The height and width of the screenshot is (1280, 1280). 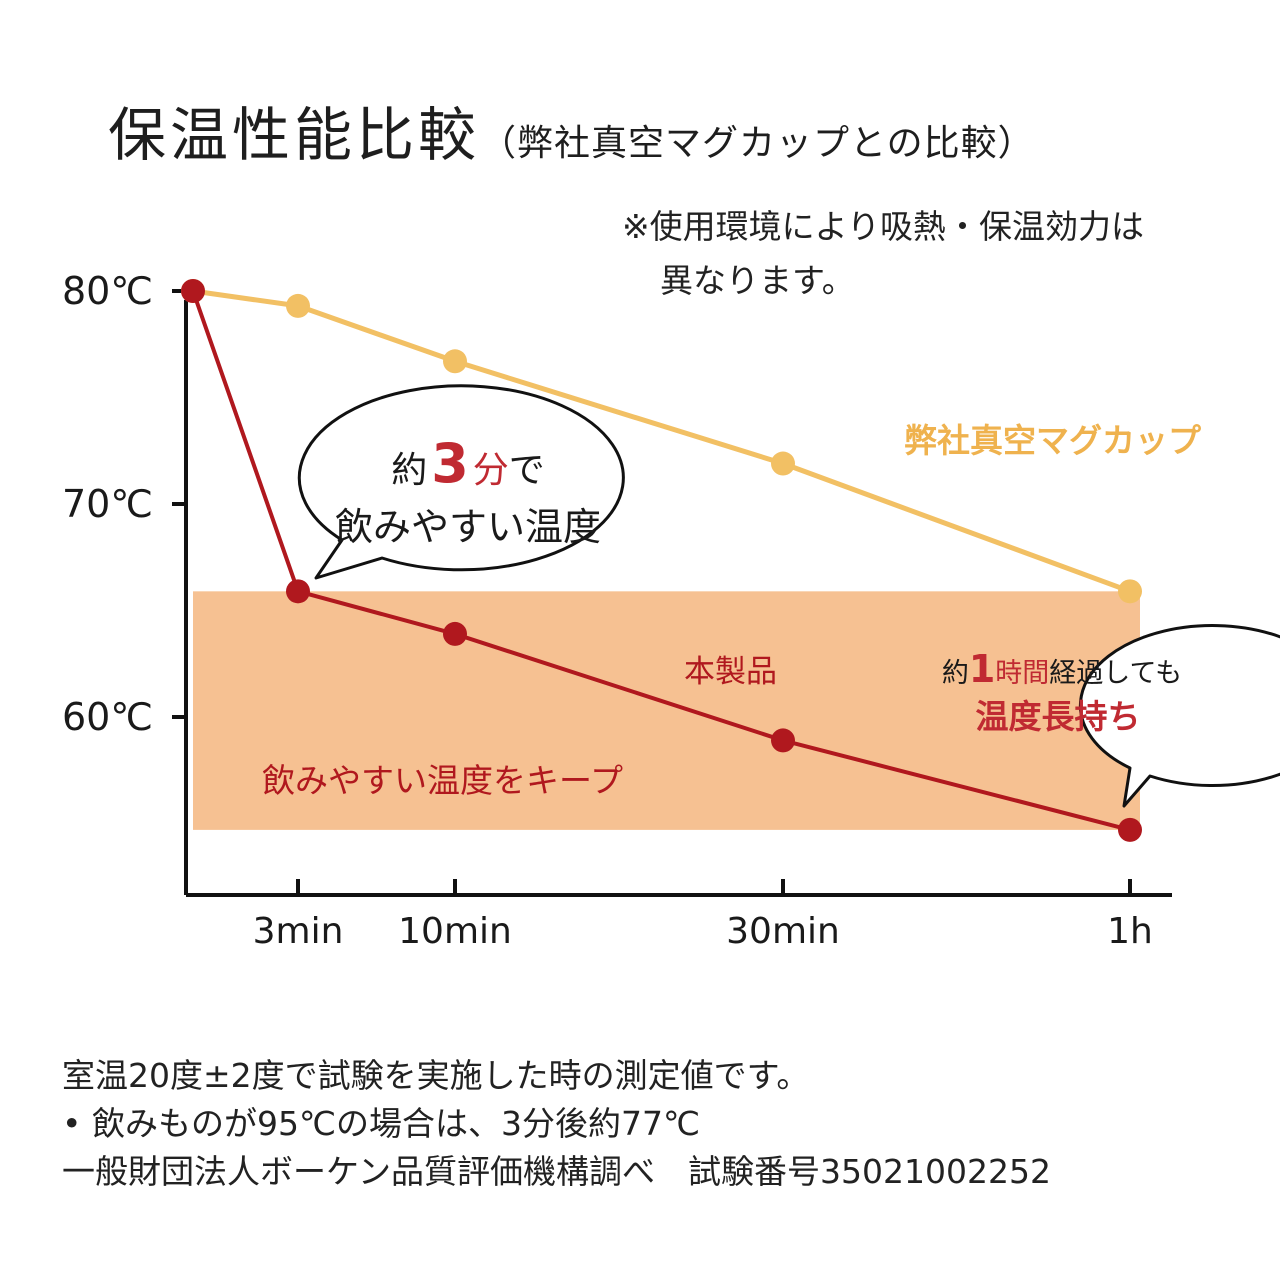 What do you see at coordinates (409, 470) in the screenshot?
I see `callout-3min-text: 約` at bounding box center [409, 470].